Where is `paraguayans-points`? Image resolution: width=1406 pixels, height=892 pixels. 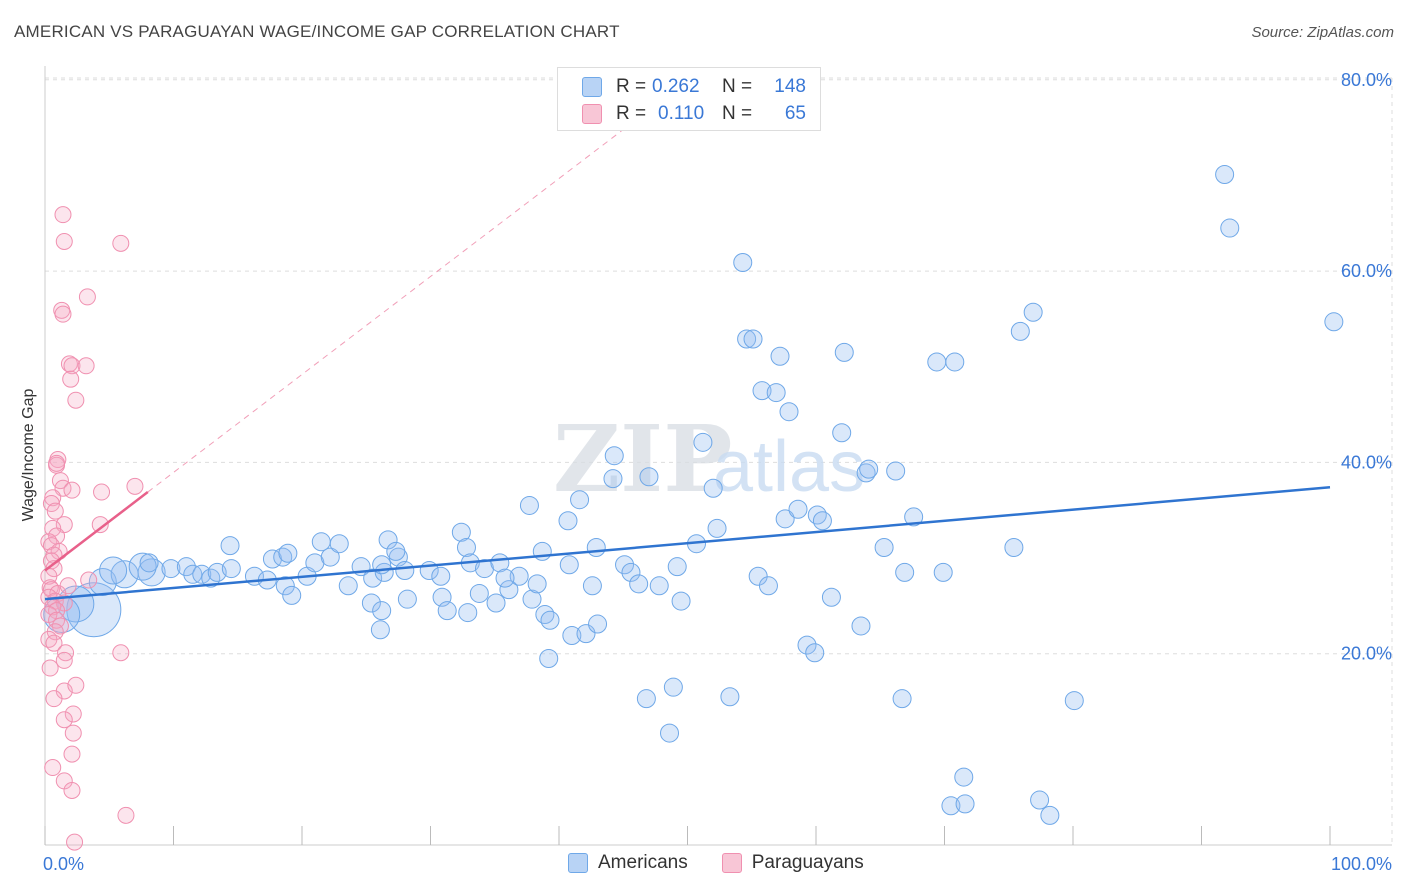
paraguayans-points is located at coordinates (92, 528).